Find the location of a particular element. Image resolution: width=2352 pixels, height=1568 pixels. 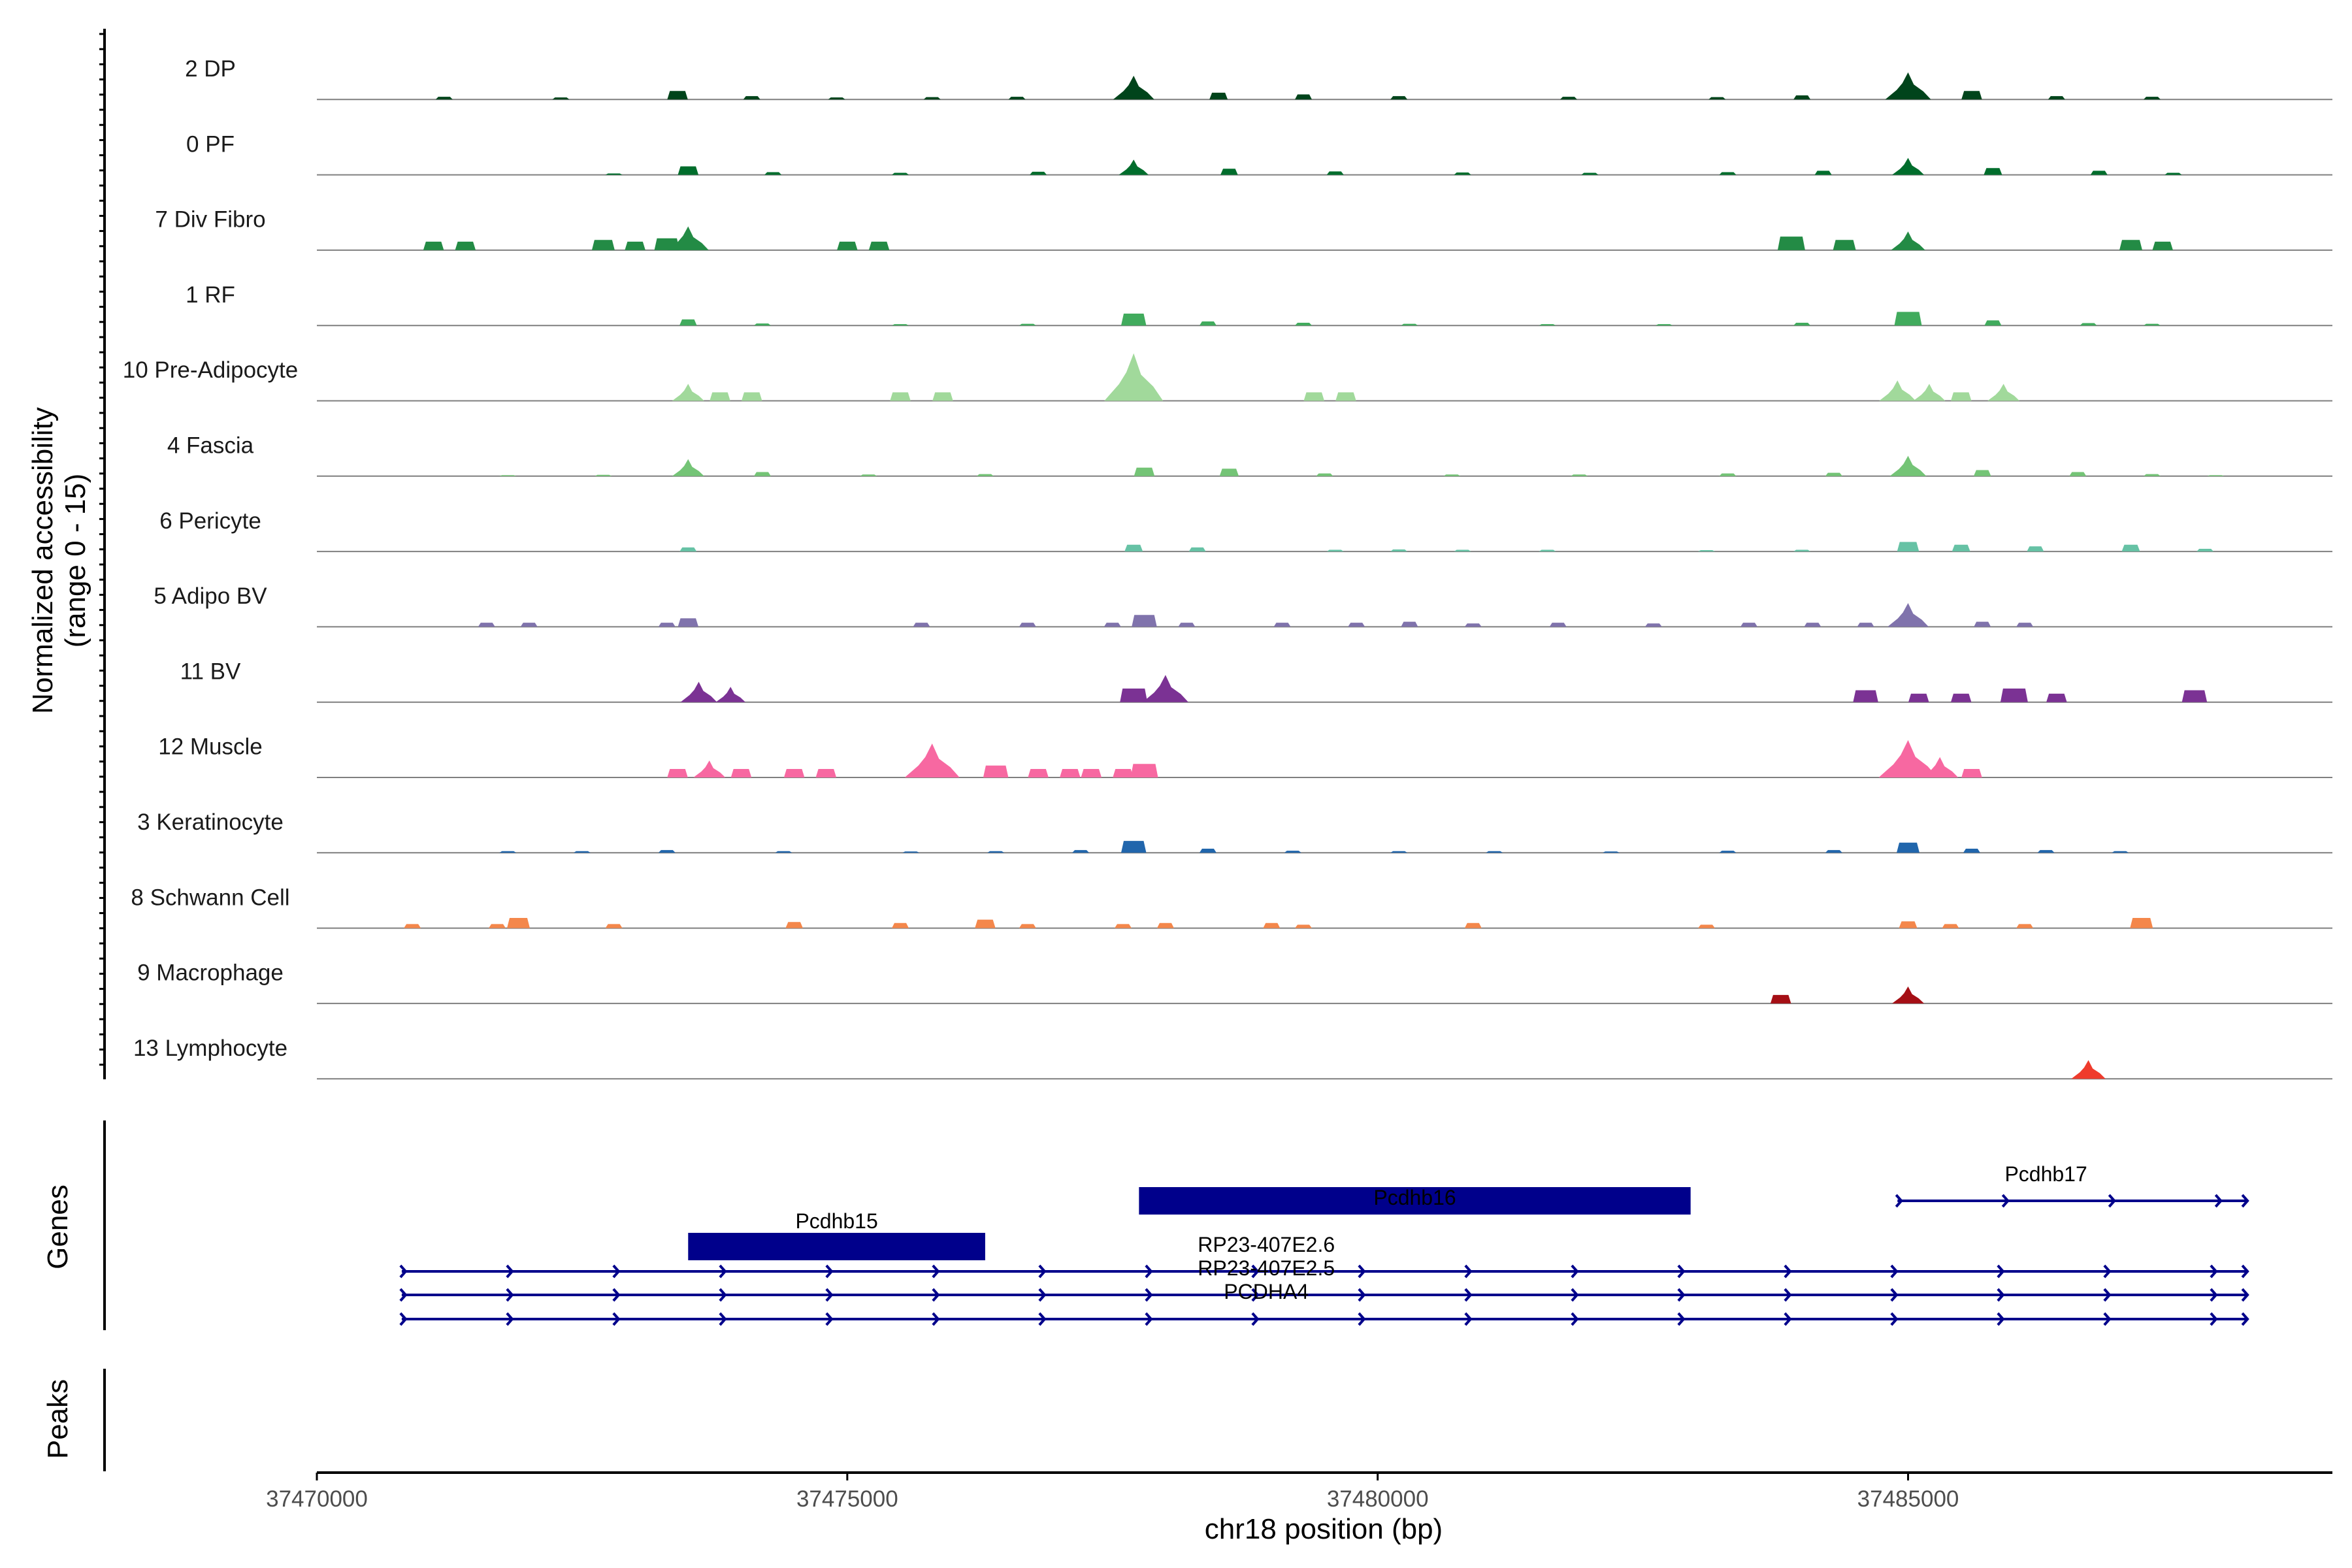

track-6: 4 Fascia is located at coordinates (1249, 455).